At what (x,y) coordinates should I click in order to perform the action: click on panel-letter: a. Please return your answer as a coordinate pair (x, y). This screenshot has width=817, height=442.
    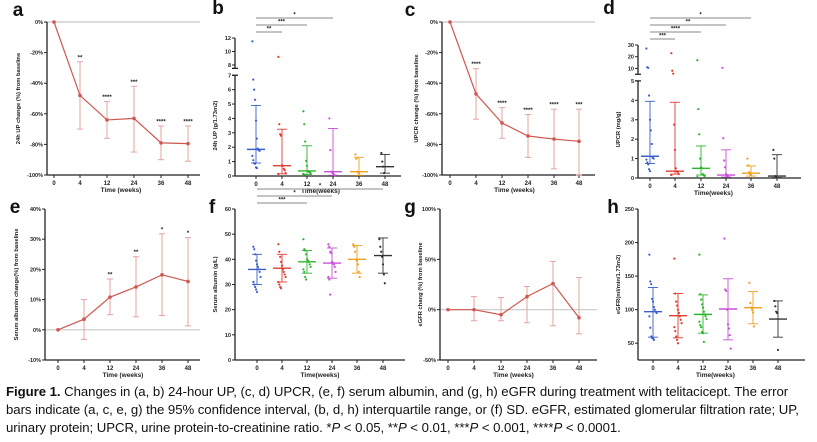
    Looking at the image, I should click on (18, 10).